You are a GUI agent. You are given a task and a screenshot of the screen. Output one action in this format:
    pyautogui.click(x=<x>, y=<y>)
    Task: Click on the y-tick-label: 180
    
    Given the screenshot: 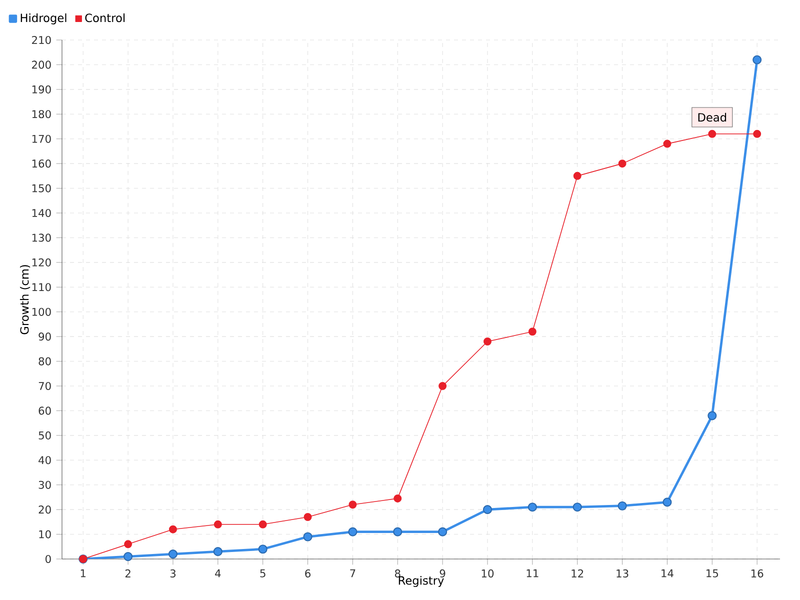 What is the action you would take?
    pyautogui.click(x=41, y=114)
    